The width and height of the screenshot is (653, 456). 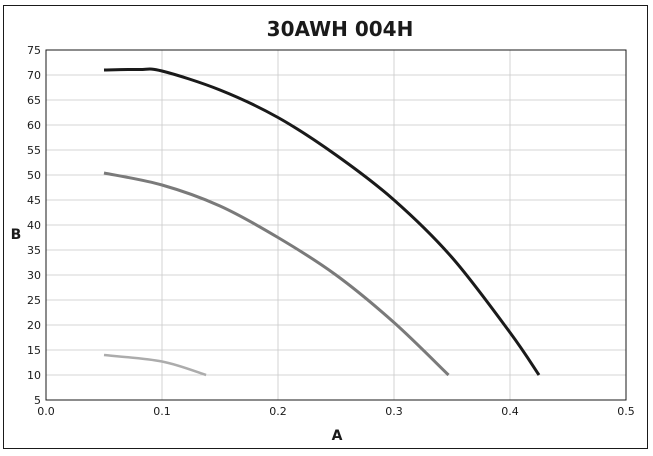 What do you see at coordinates (34, 175) in the screenshot?
I see `y-tick-label: 50` at bounding box center [34, 175].